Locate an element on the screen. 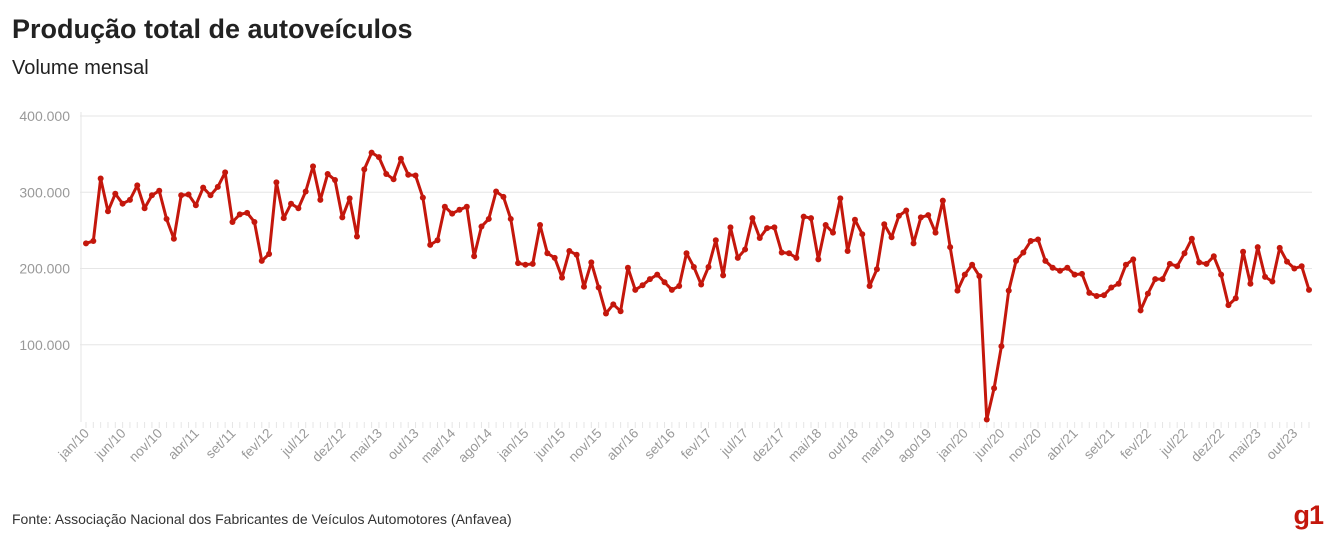 This screenshot has height=541, width=1333. x-tick-label: jun/20 is located at coordinates (988, 444).